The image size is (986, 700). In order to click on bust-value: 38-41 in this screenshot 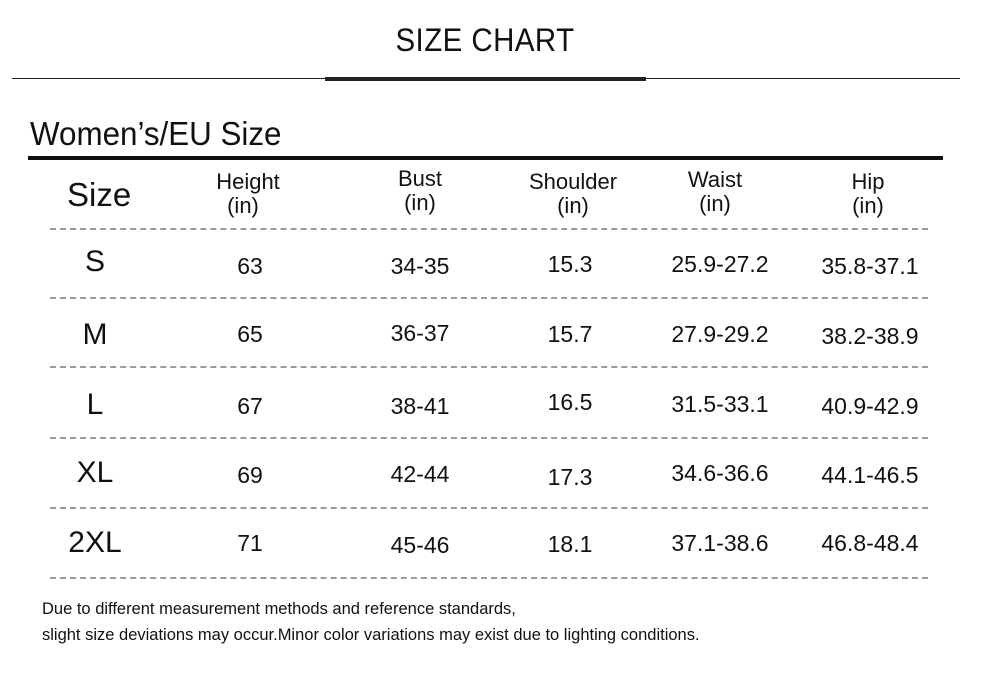, I will do `click(420, 406)`.